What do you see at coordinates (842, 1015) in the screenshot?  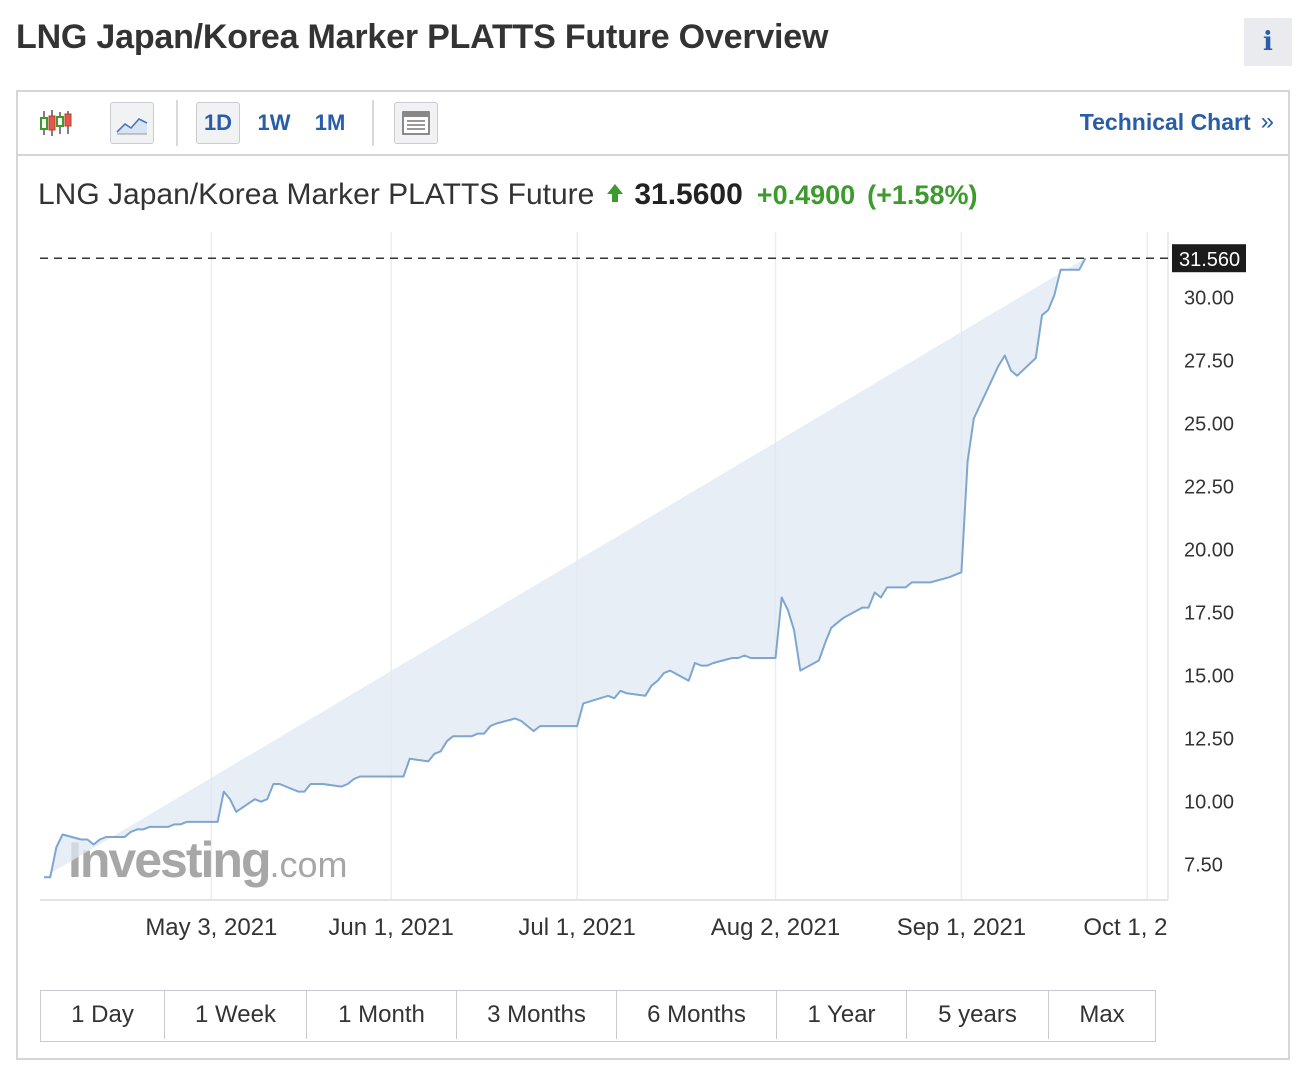 I see `range-1-year-button: 1 Year` at bounding box center [842, 1015].